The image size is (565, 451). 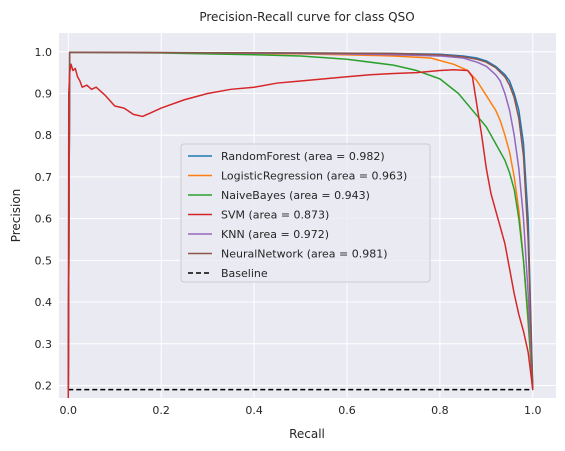 I want to click on legend-entry: SVM (area = 0.873), so click(x=275, y=215).